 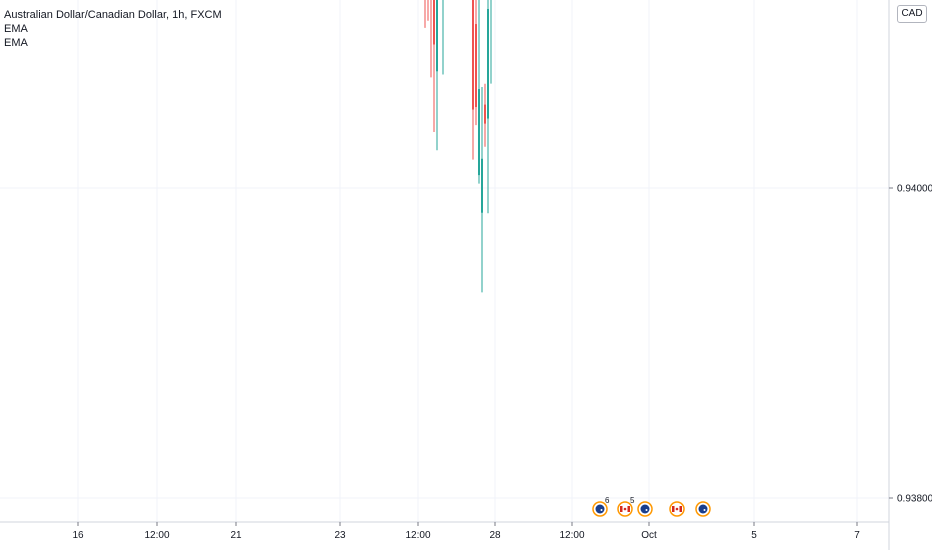 I want to click on event-count: 6, so click(x=607, y=500).